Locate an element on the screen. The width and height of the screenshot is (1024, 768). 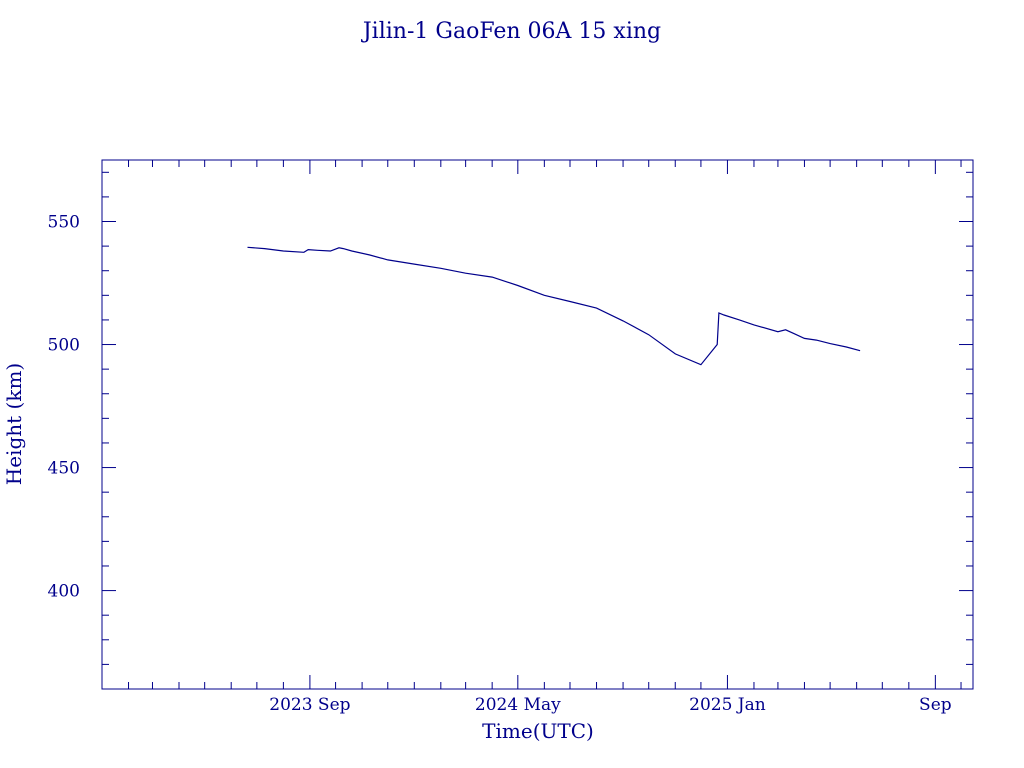
x-tick-label: 2025 Jan is located at coordinates (727, 705).